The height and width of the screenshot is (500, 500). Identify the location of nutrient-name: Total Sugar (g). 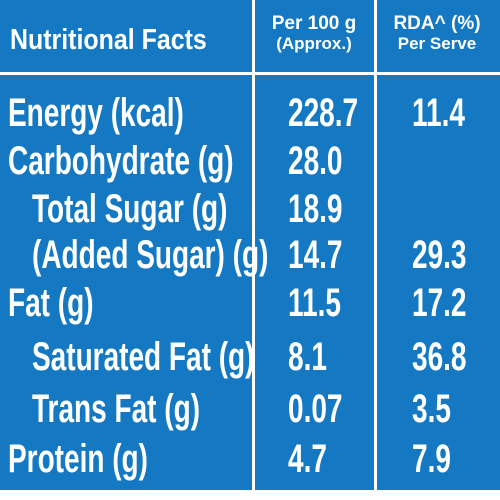
(130, 209).